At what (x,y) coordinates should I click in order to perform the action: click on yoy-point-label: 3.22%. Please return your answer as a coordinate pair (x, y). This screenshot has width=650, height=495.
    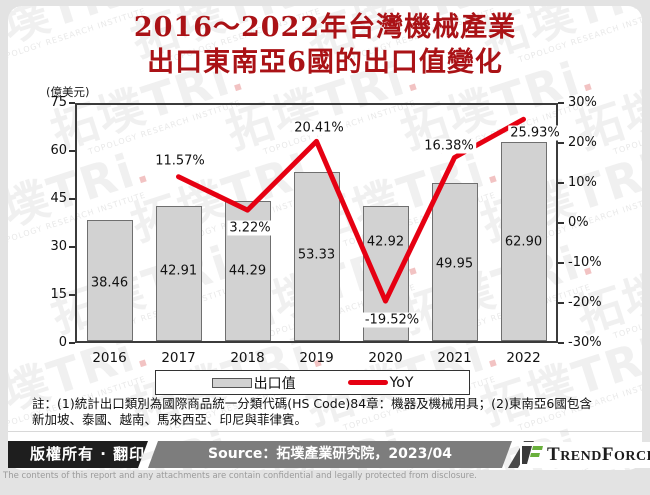
    Looking at the image, I should click on (250, 228).